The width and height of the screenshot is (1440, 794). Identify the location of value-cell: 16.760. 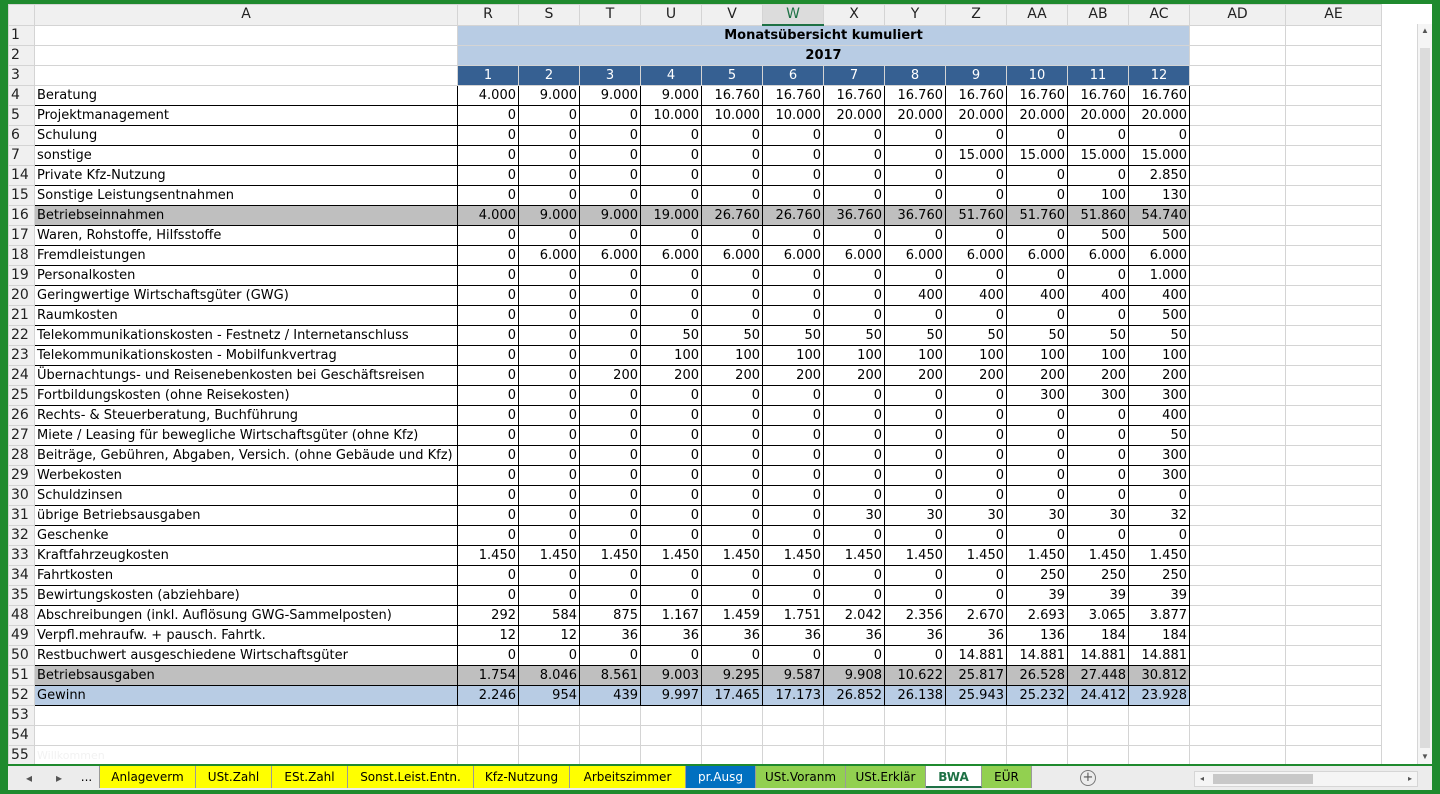
(732, 95).